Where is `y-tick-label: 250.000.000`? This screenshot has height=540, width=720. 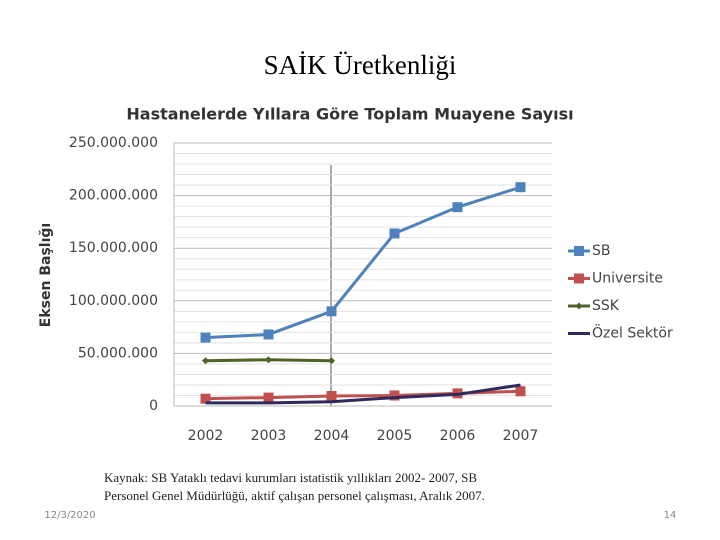 y-tick-label: 250.000.000 is located at coordinates (113, 143).